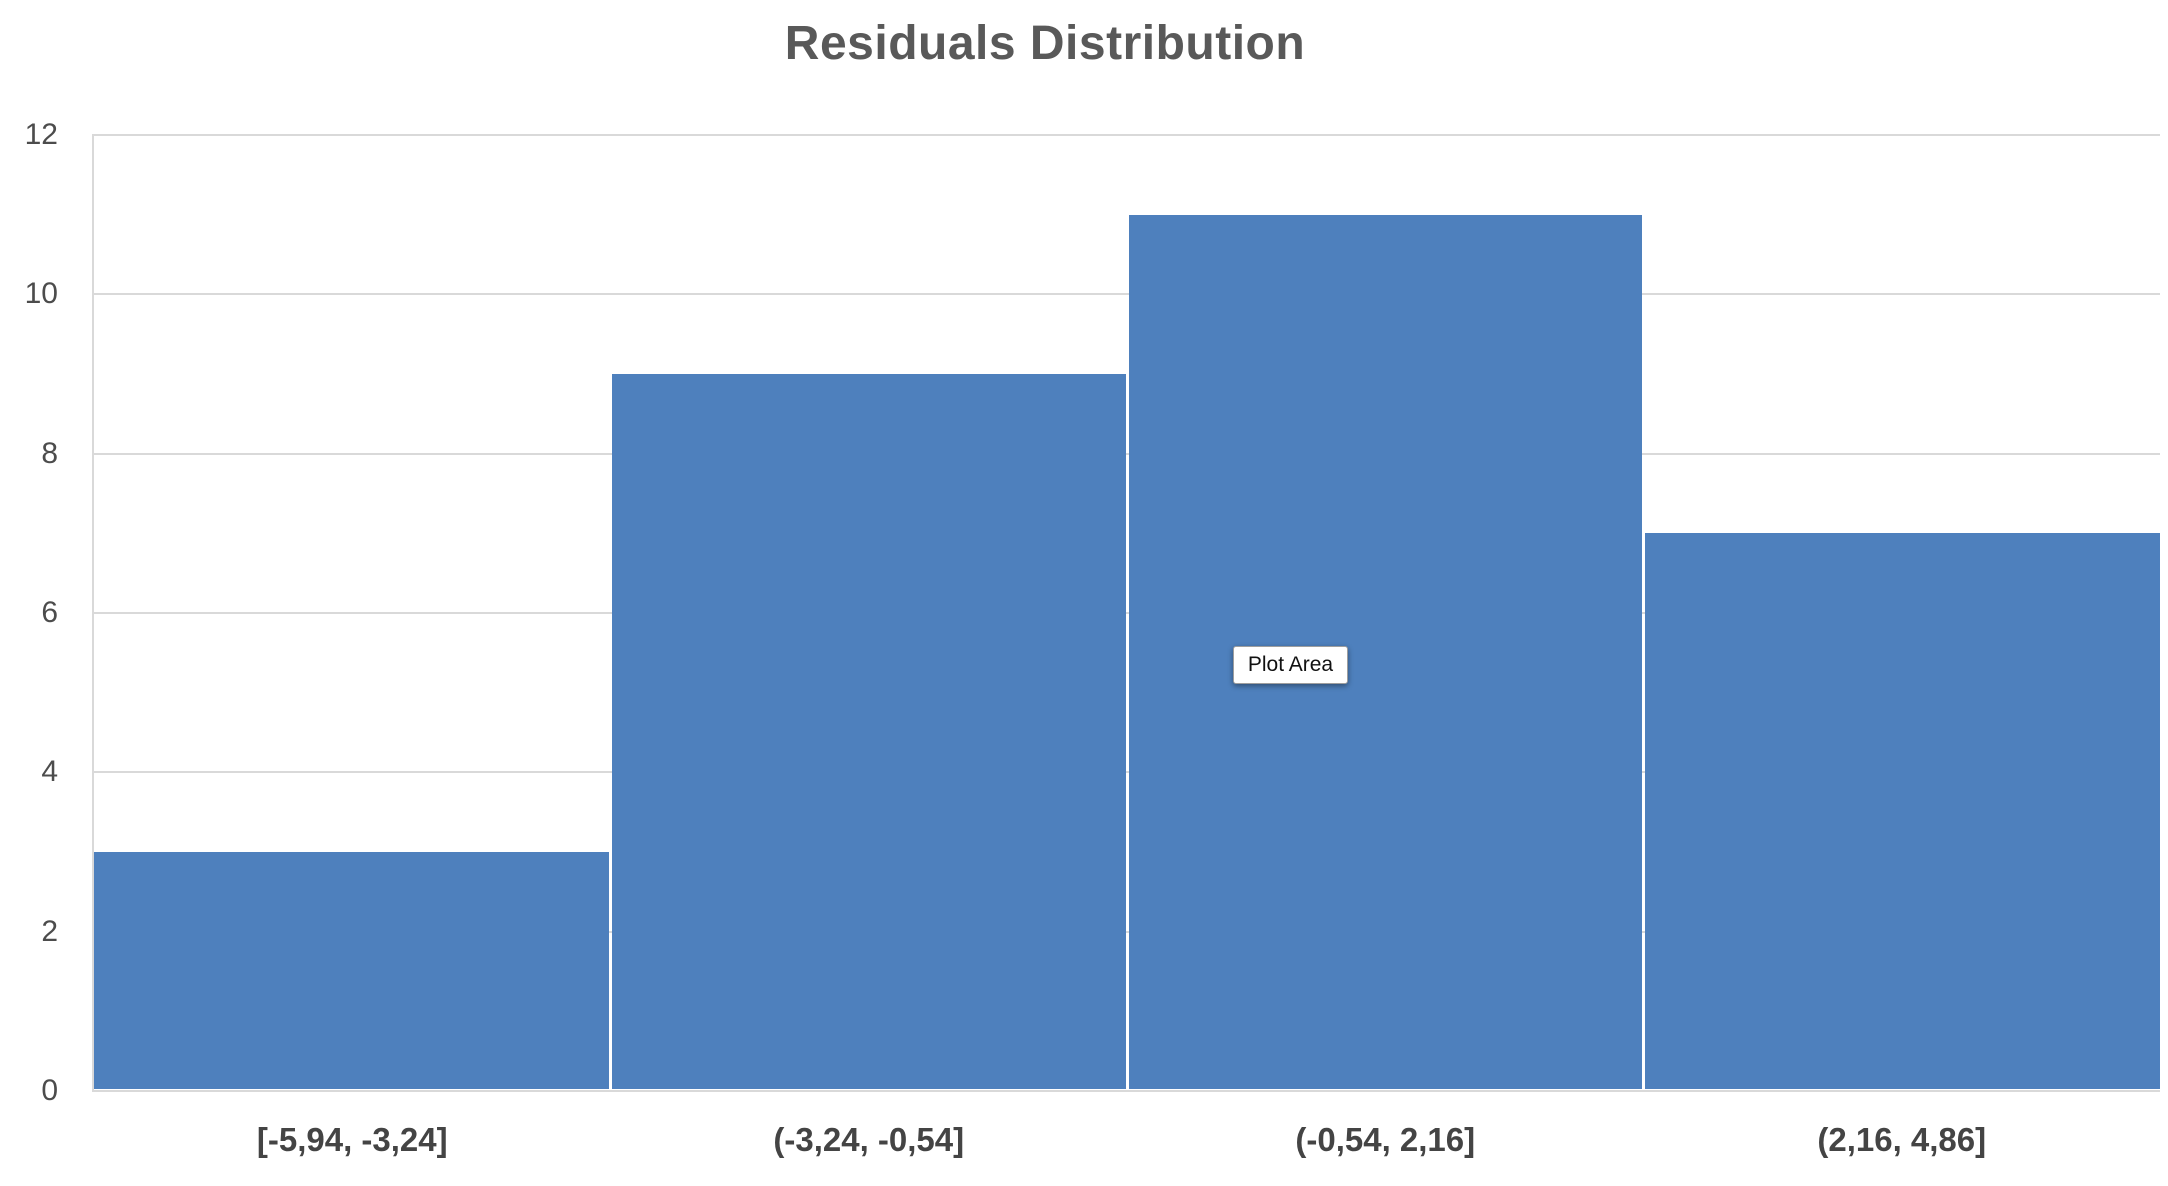  I want to click on plot-area-tooltip: Plot Area, so click(1290, 665).